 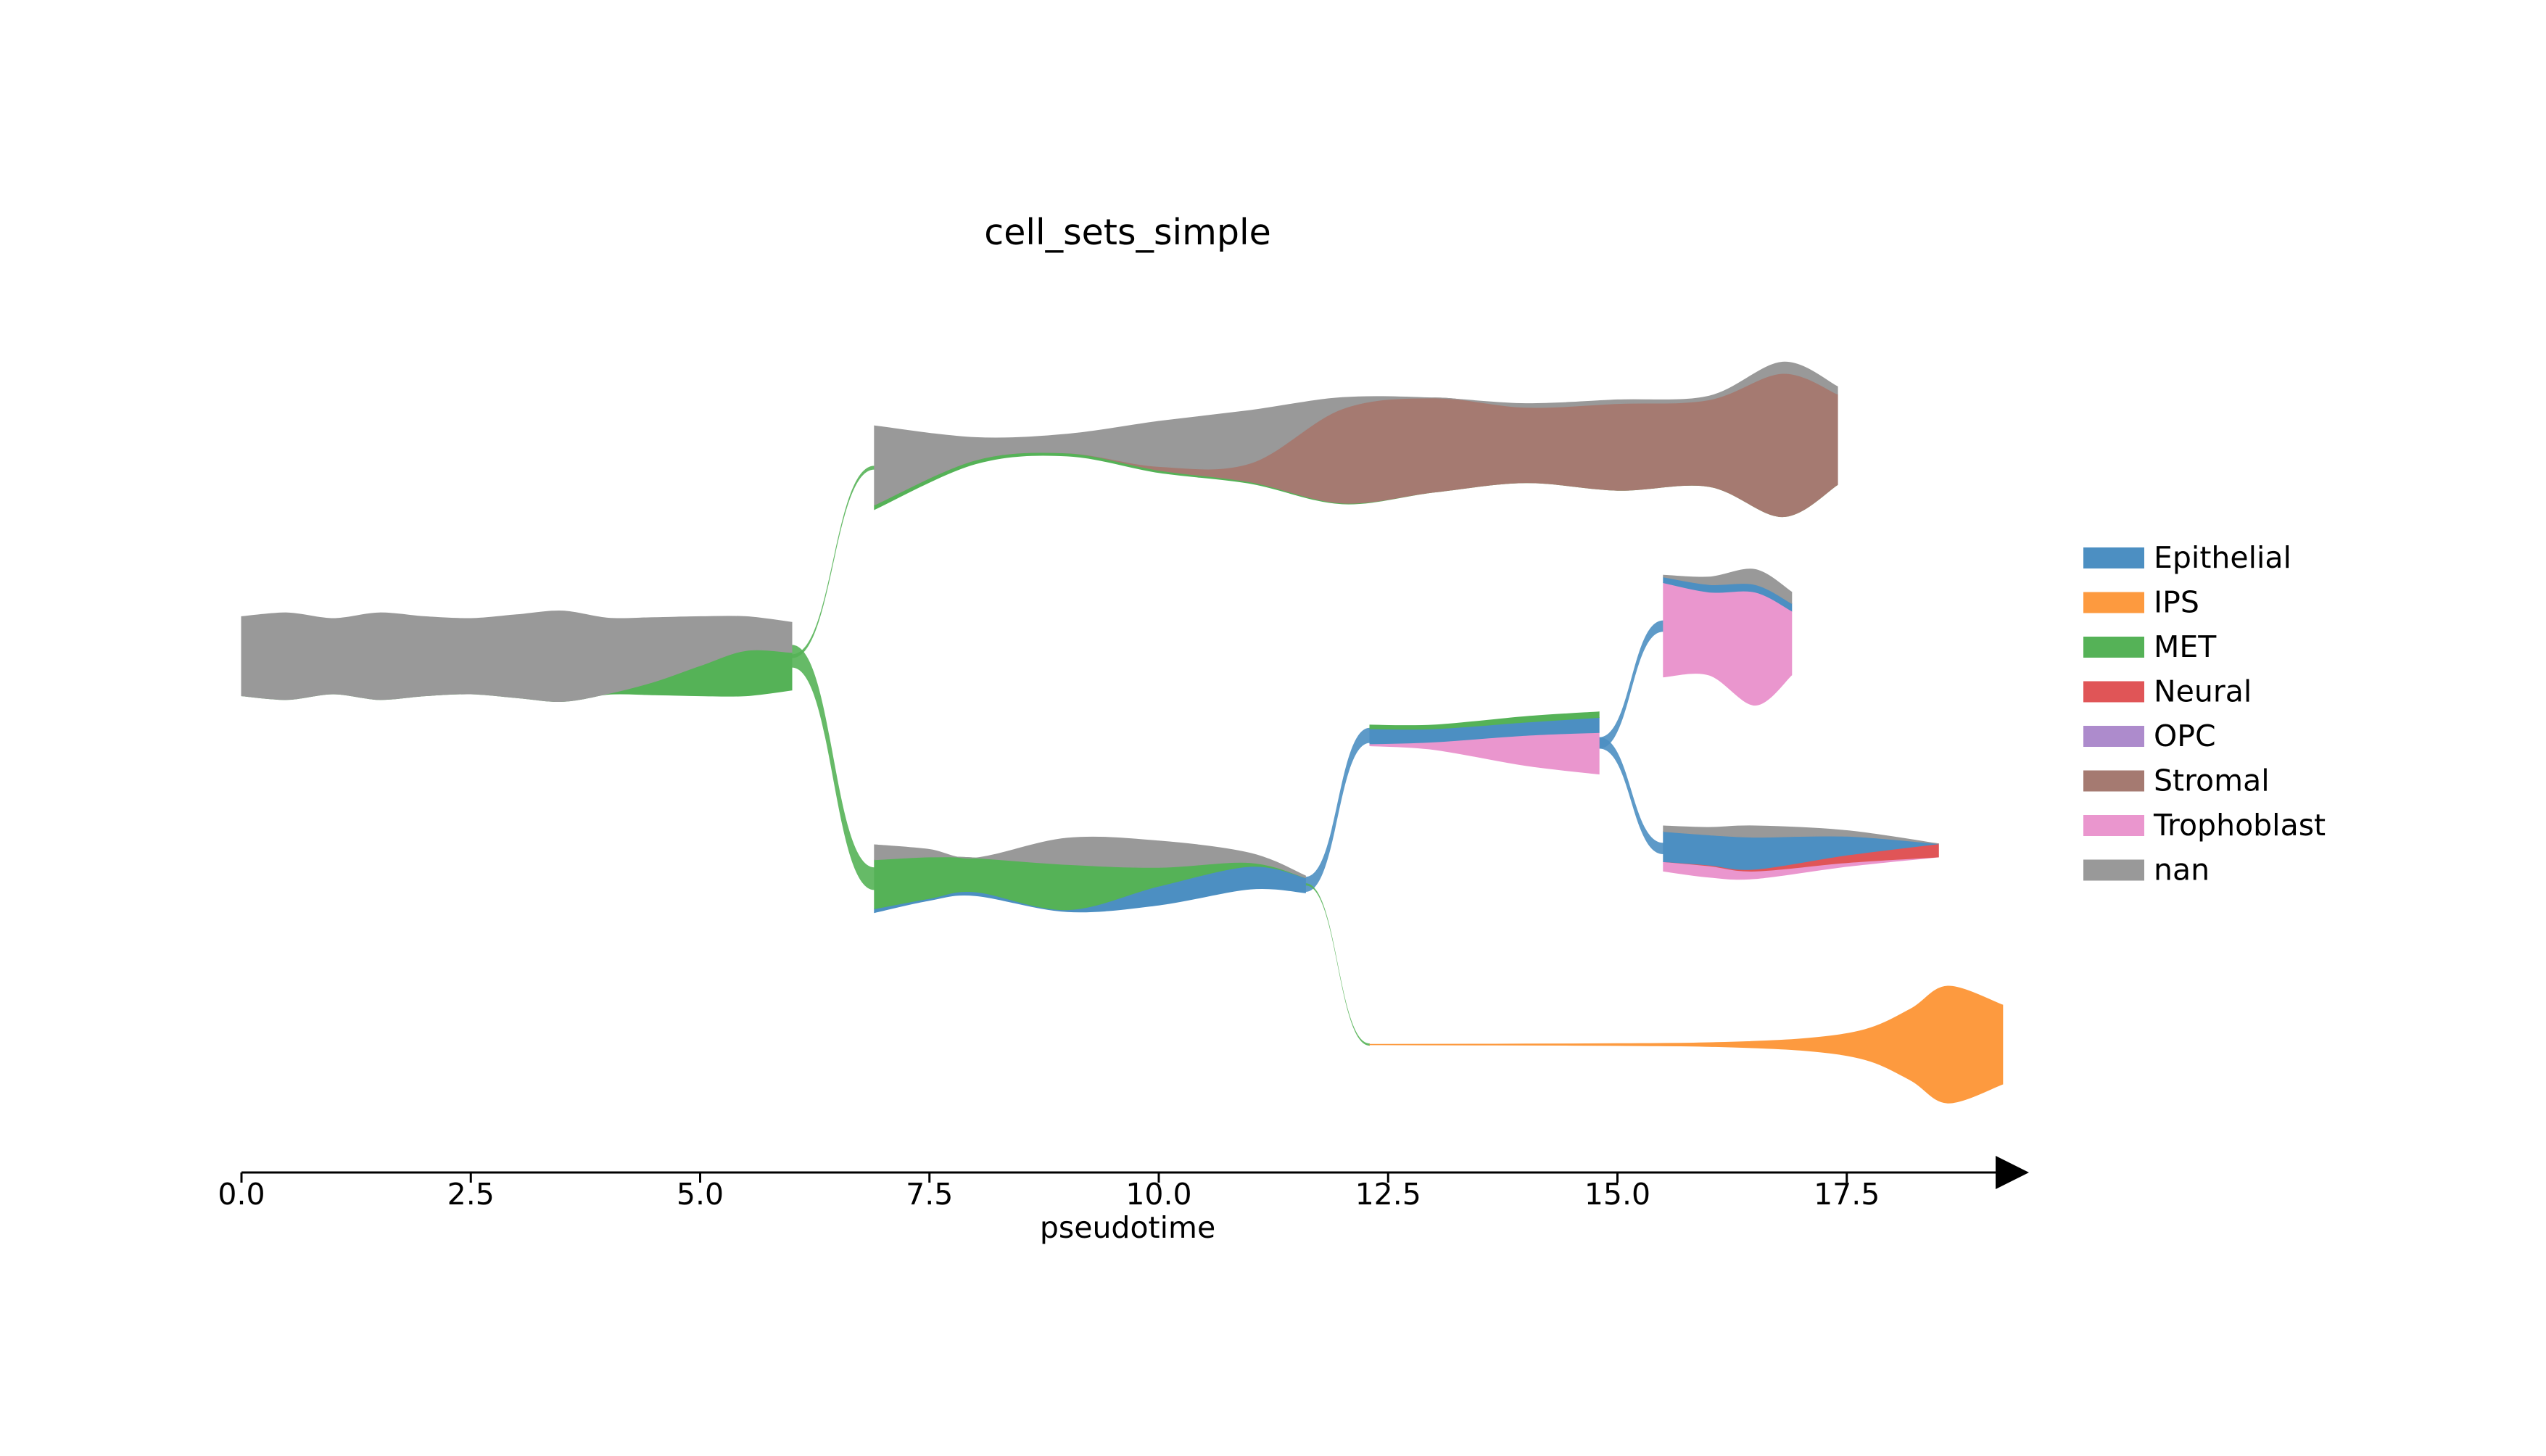 I want to click on legend-label-ips: IPS, so click(x=2176, y=602).